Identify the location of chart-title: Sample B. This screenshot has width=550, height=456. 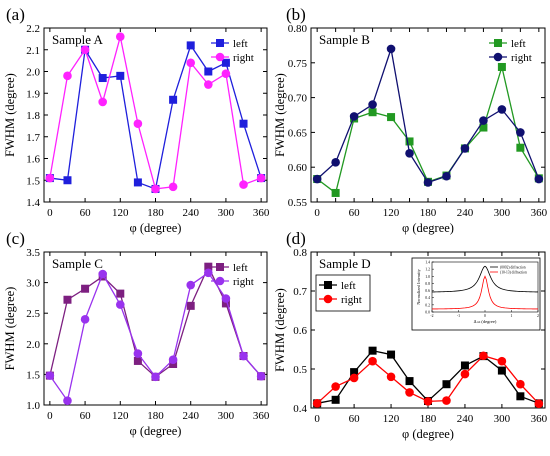
(344, 39).